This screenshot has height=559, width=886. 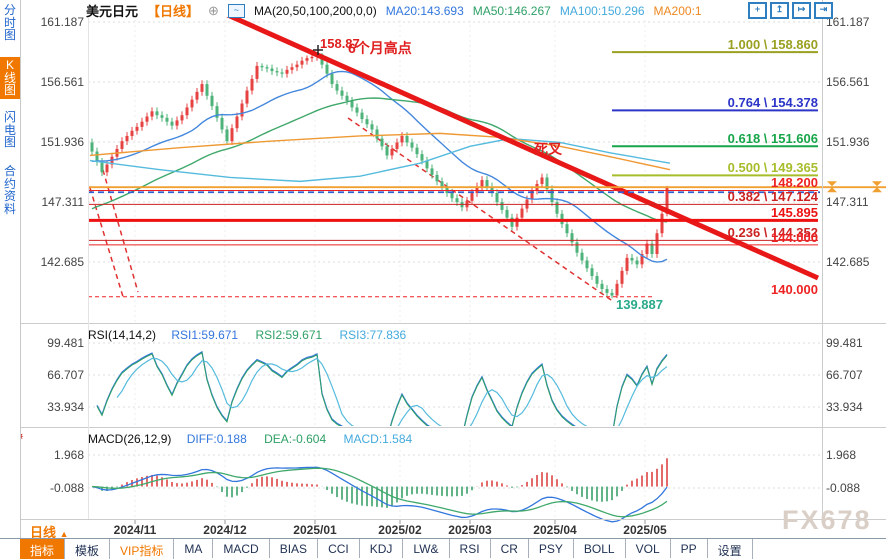 I want to click on toolbar-tab-VOL: VOL, so click(x=648, y=548).